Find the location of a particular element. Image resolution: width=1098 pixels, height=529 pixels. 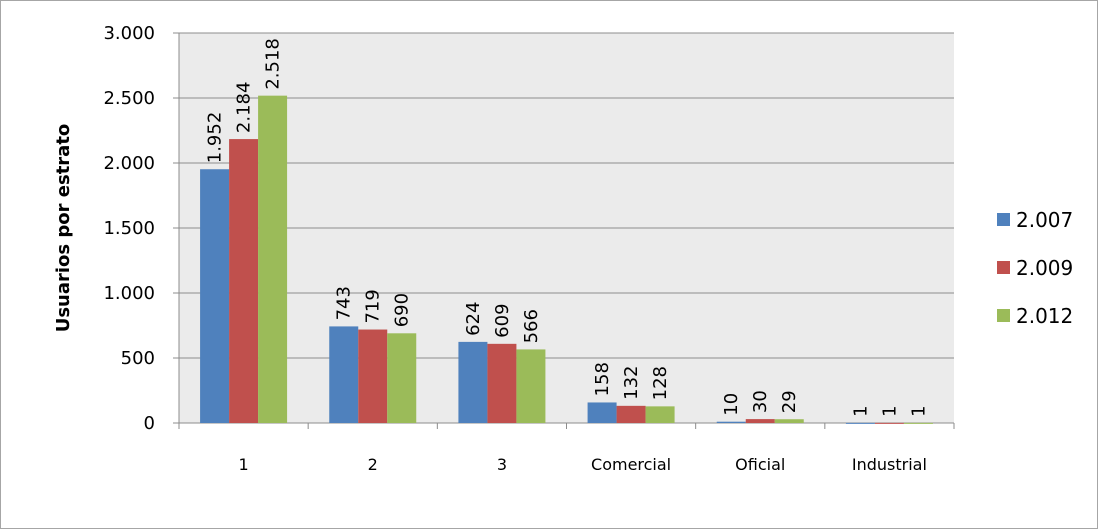

data-label: 10 is located at coordinates (731, 404).